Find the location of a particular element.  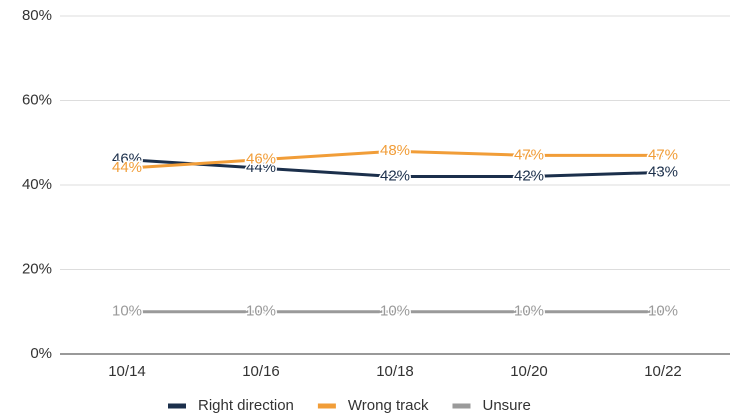

x-tick-label: 10/16 is located at coordinates (261, 371).